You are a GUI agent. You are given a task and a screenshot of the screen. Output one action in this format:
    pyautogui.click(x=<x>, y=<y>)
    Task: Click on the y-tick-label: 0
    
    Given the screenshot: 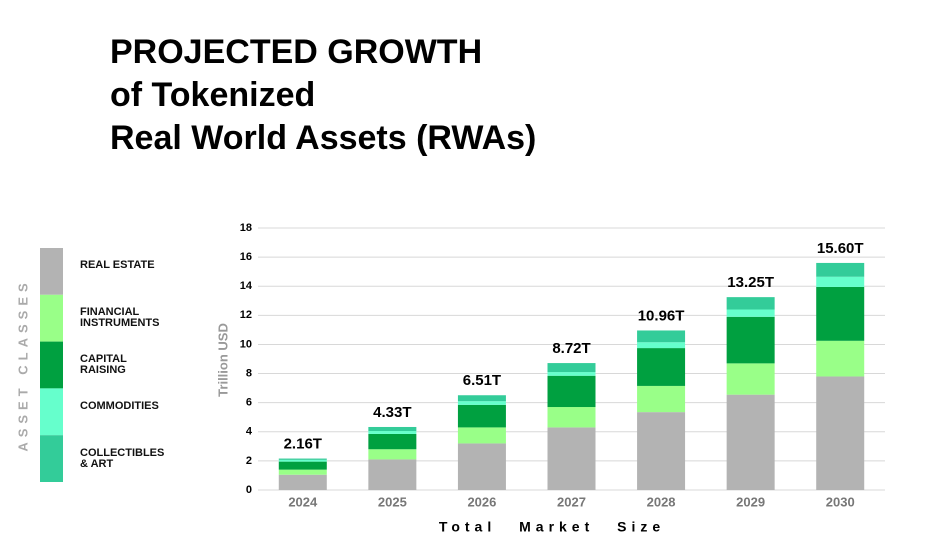 What is the action you would take?
    pyautogui.click(x=249, y=490)
    